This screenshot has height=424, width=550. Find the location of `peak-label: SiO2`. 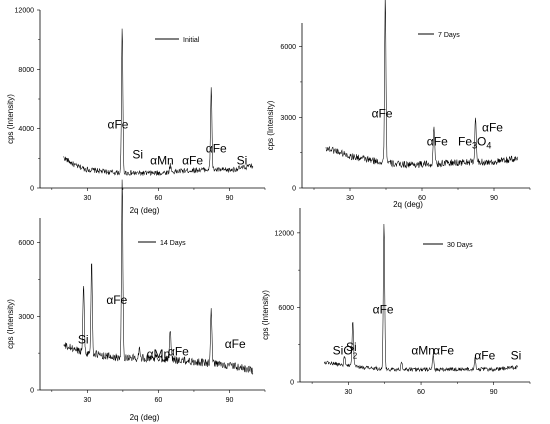

peak-label: SiO2 is located at coordinates (345, 352).